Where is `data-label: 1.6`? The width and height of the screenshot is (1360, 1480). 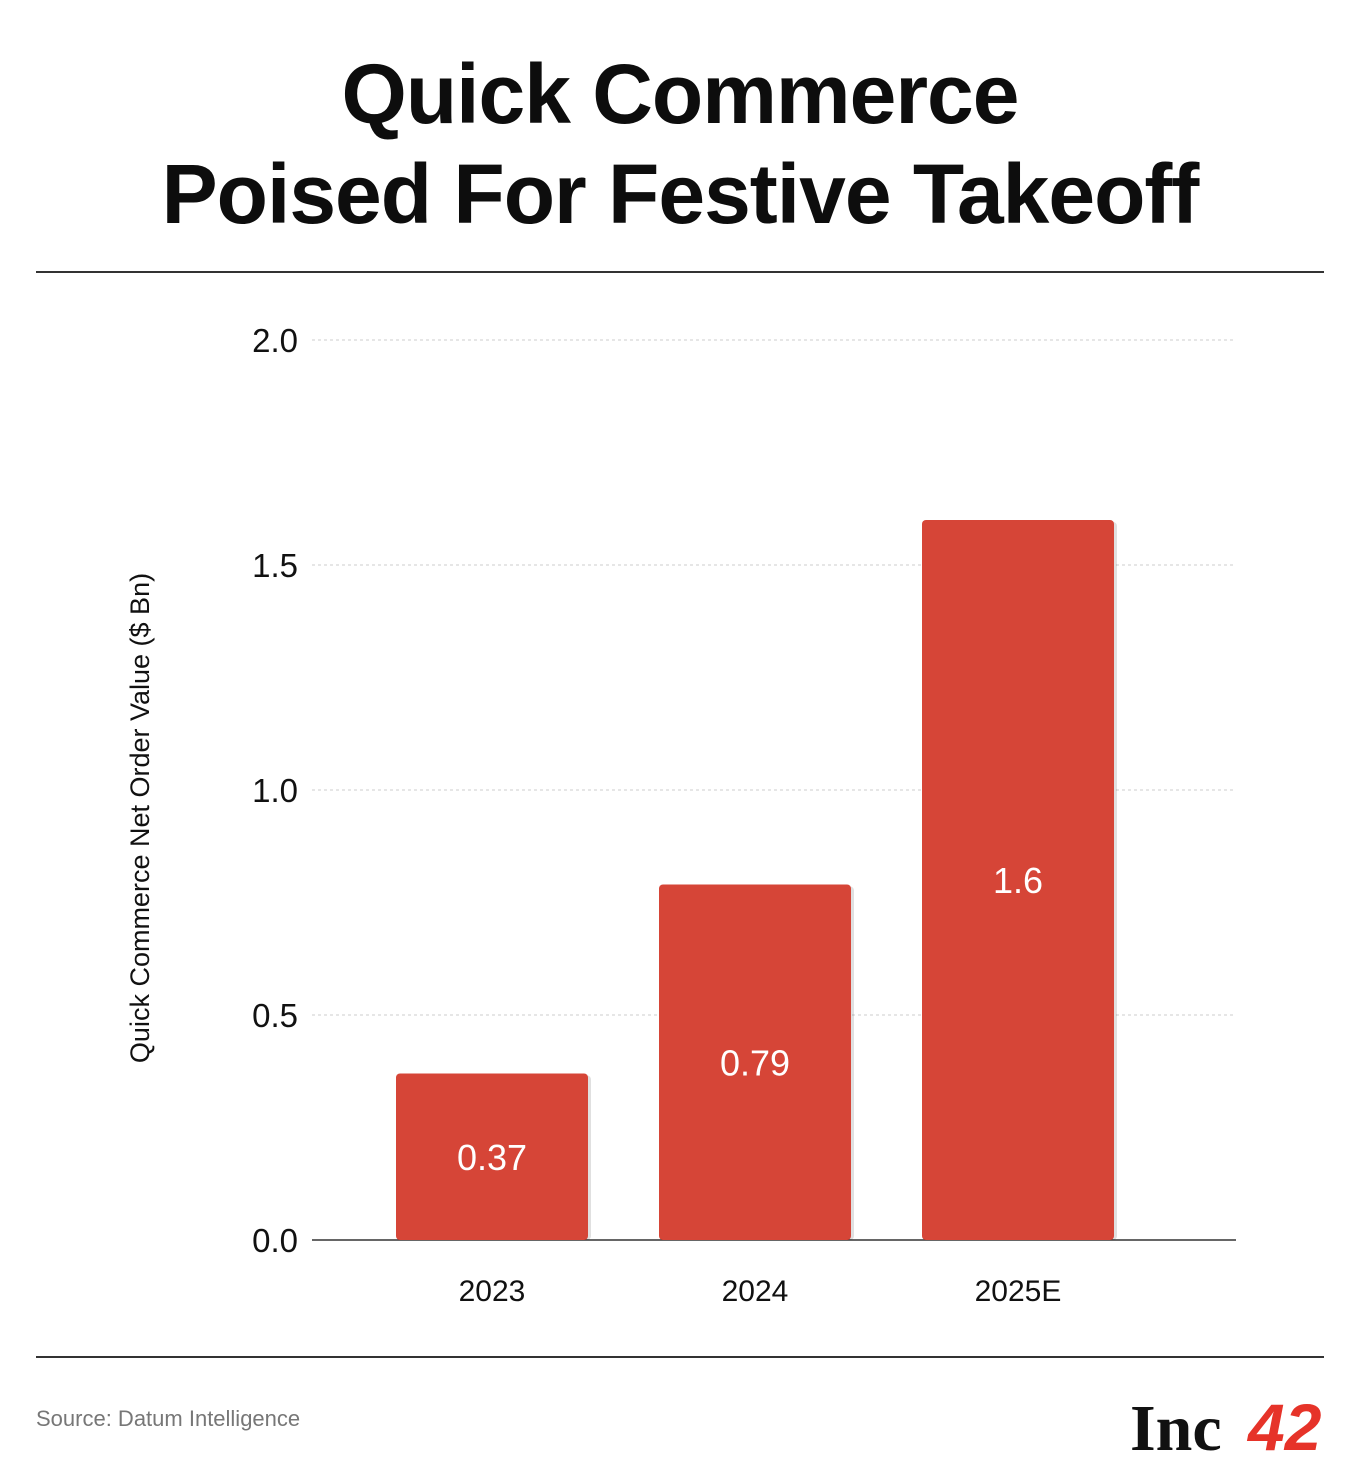 data-label: 1.6 is located at coordinates (1018, 880).